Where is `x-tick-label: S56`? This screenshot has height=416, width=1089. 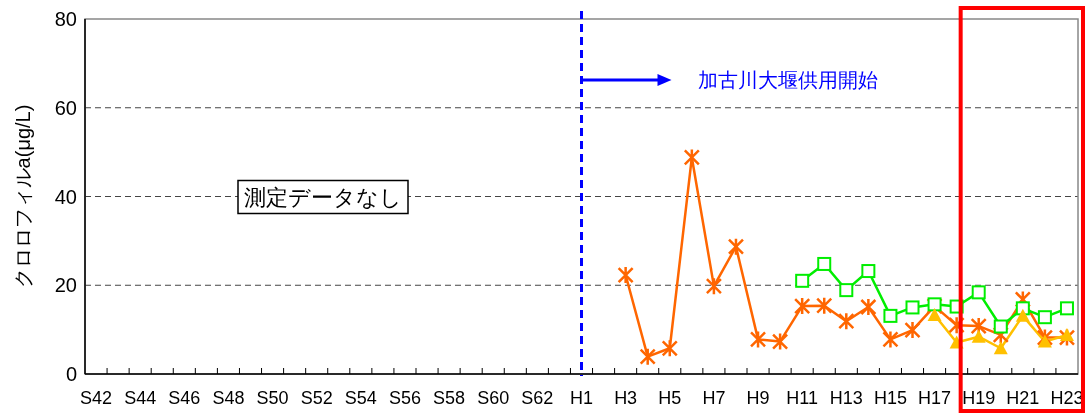
x-tick-label: S56 is located at coordinates (404, 398).